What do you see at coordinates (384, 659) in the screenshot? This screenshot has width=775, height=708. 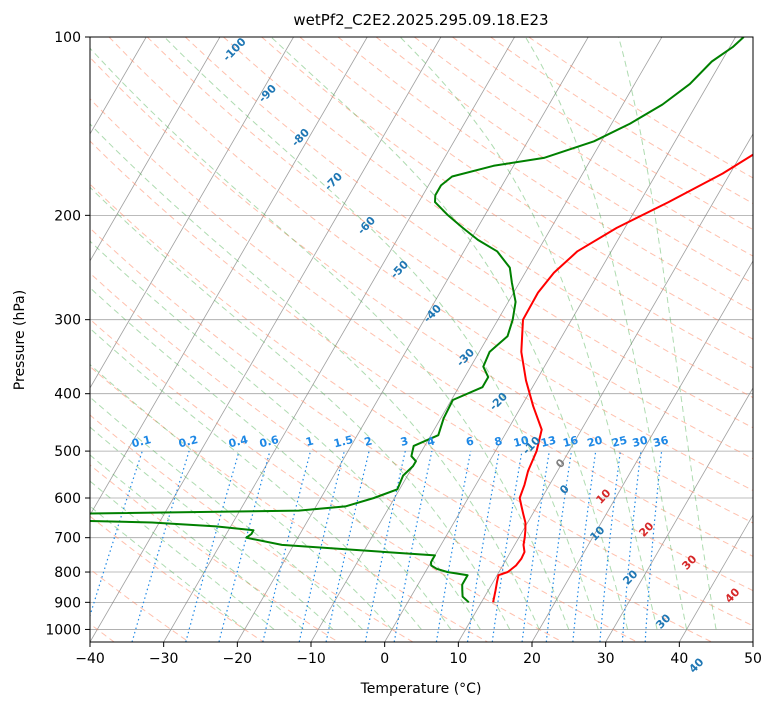 I see `x-tick-label: 0` at bounding box center [384, 659].